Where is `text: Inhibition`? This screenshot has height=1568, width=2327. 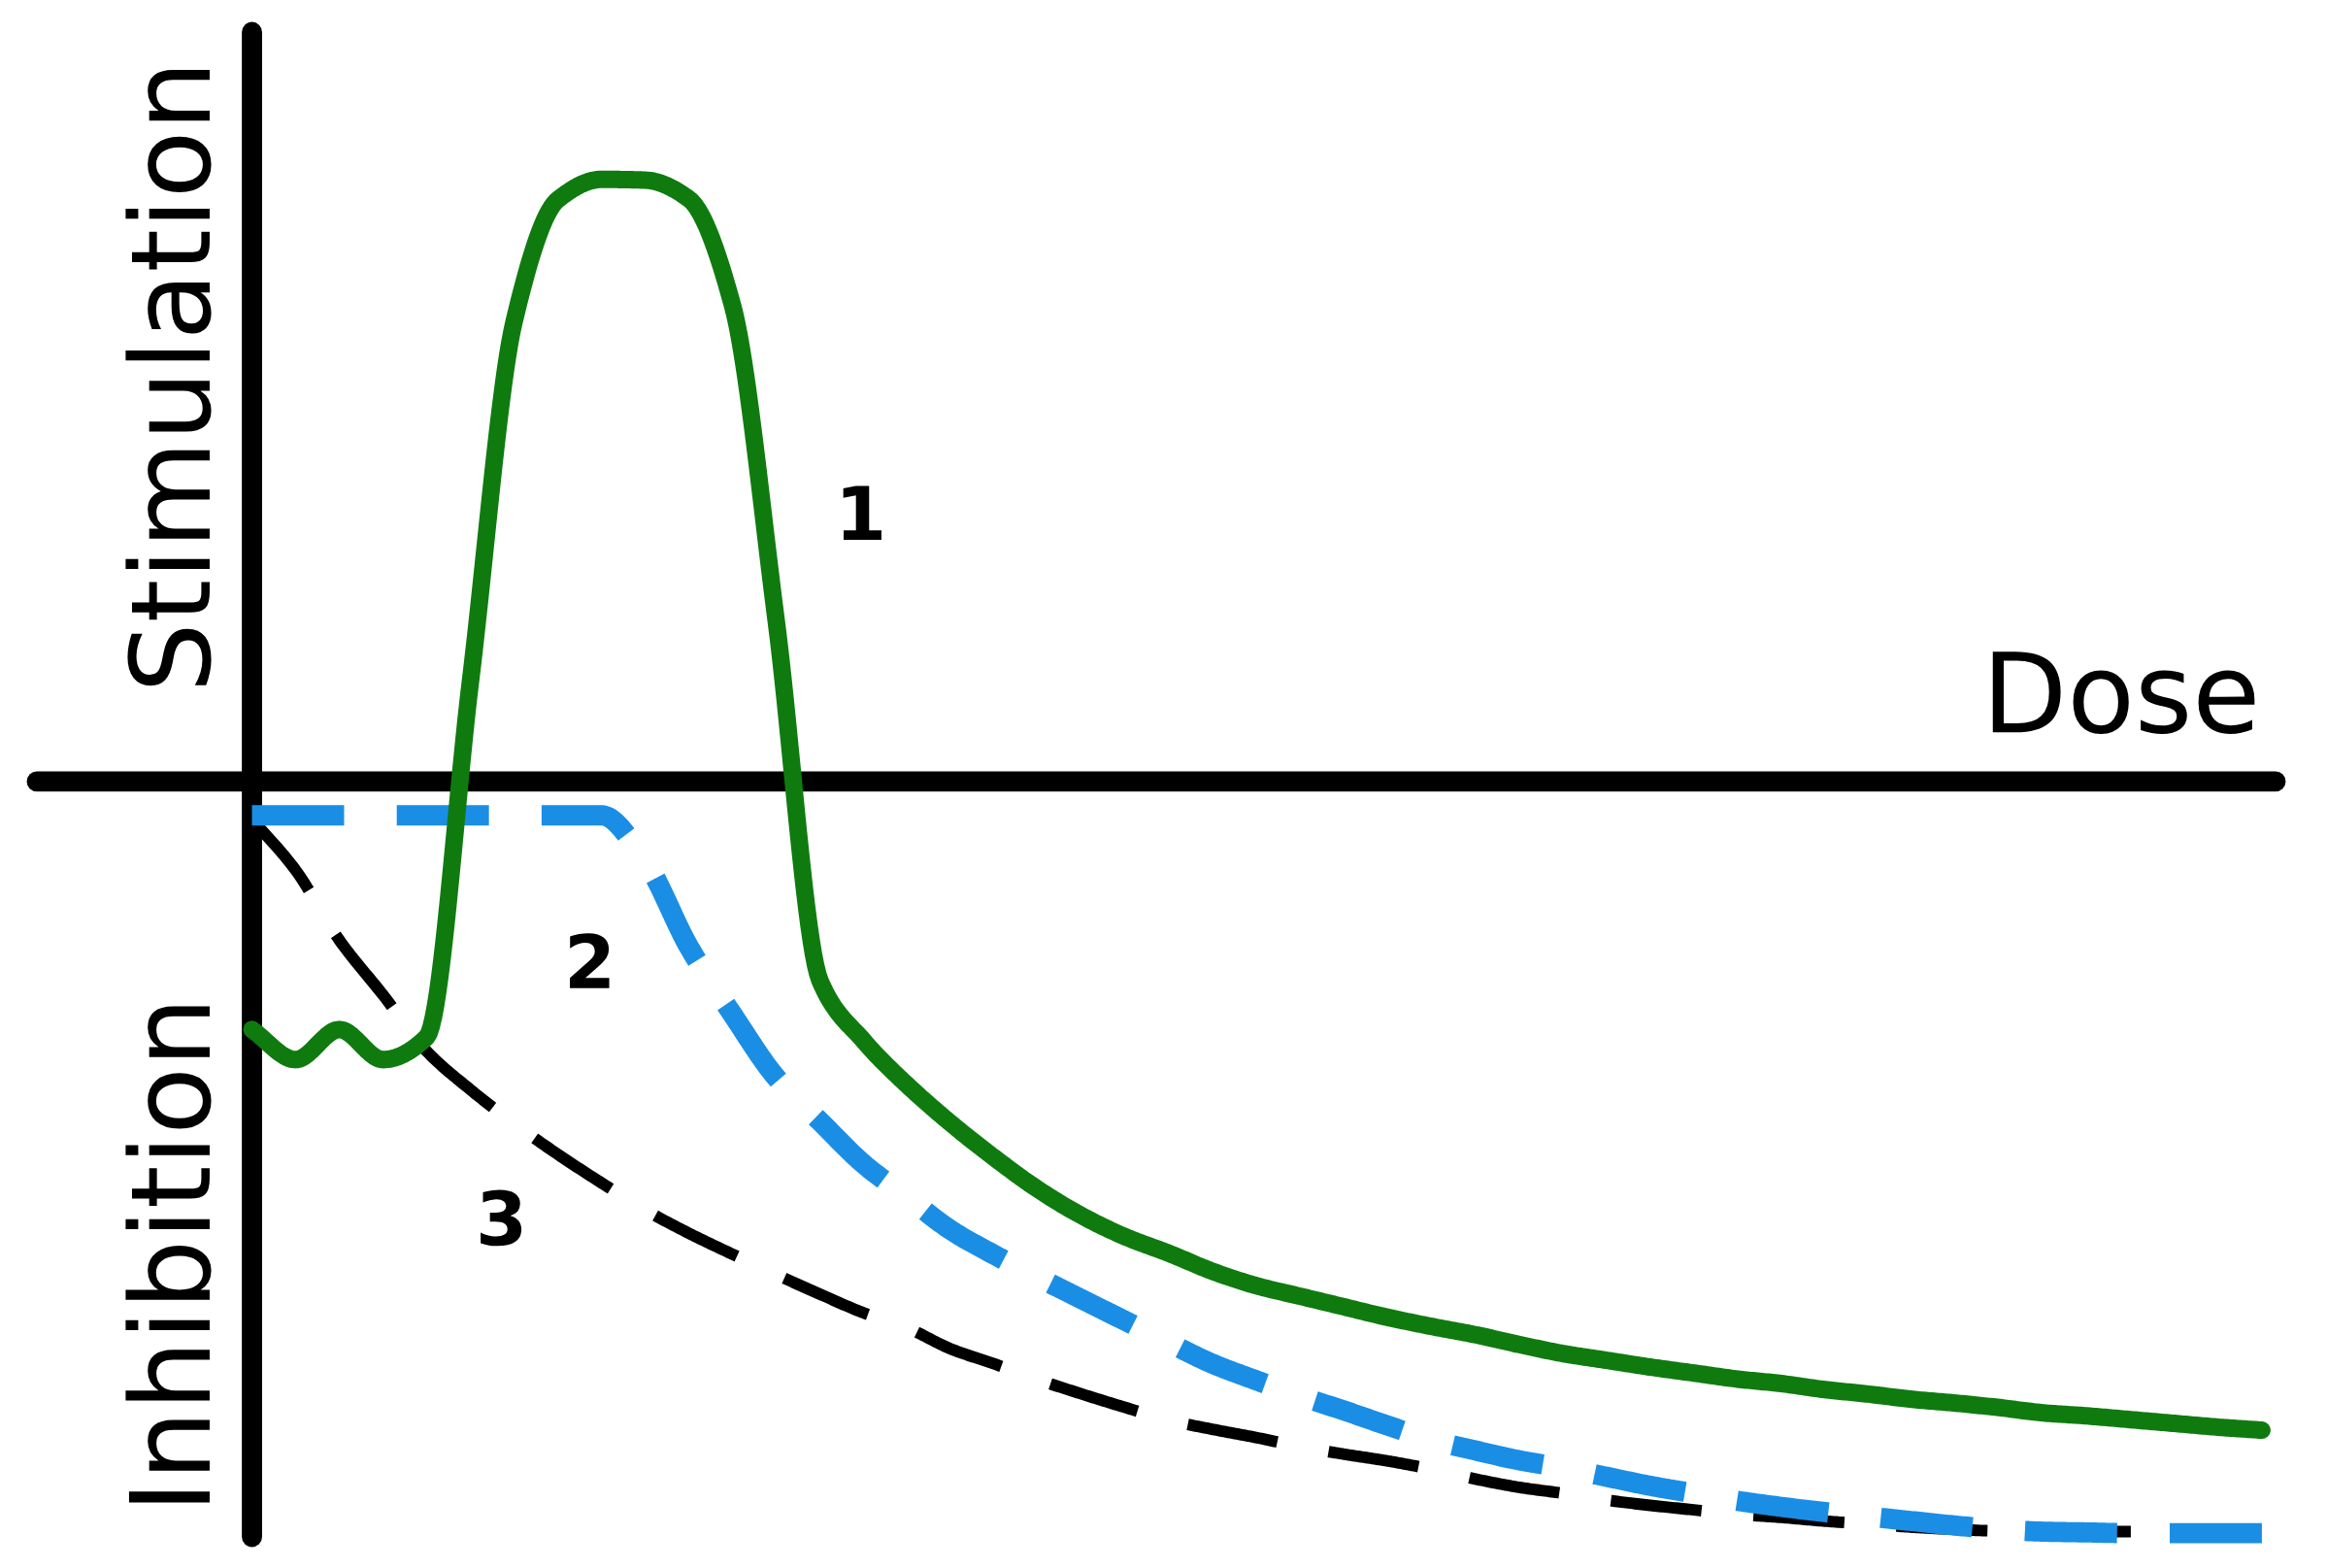 text: Inhibition is located at coordinates (168, 1255).